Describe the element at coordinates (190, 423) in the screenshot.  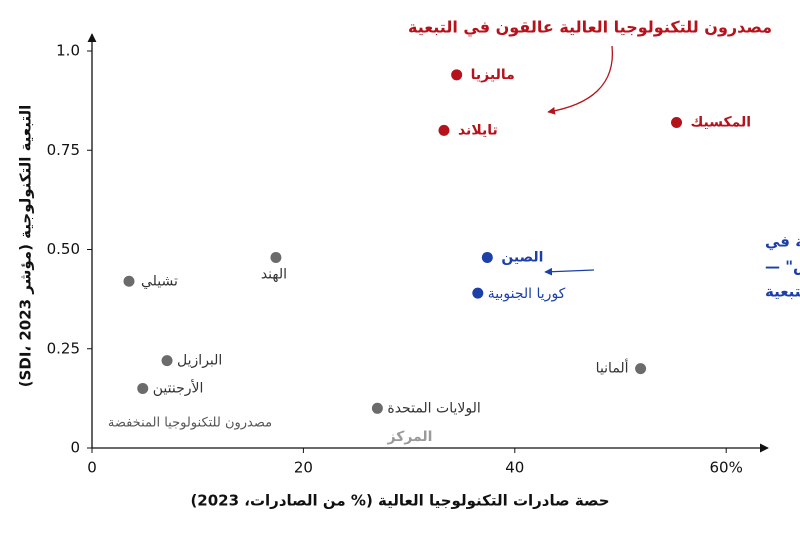
I see `annotation: مصدرون للتكنولوجيا المنخفضة` at that location.